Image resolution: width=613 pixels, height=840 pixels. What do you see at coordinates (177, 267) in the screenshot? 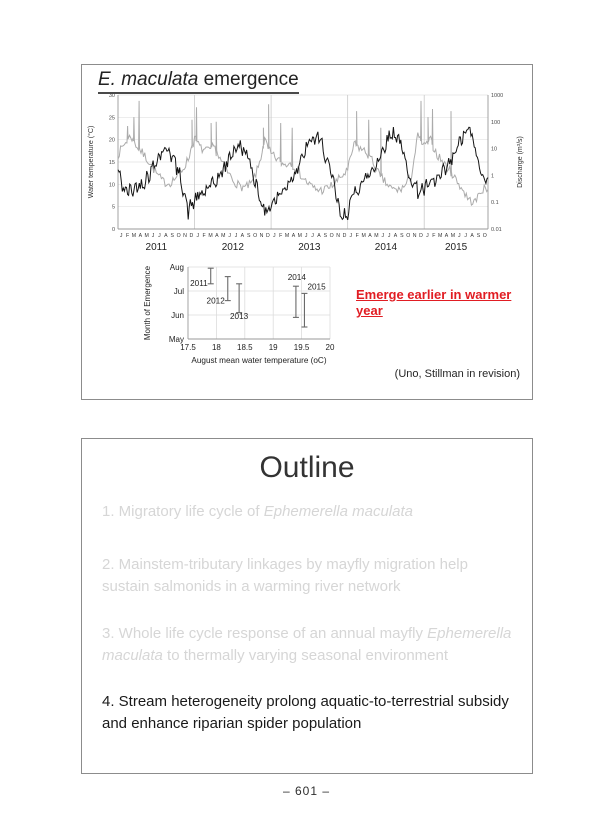
I see `svg-text: Aug` at bounding box center [177, 267].